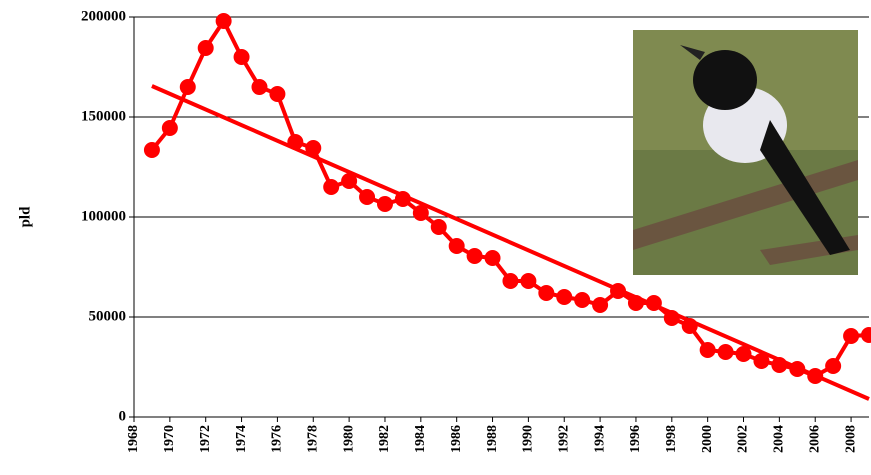 The width and height of the screenshot is (871, 475). Describe the element at coordinates (103, 216) in the screenshot. I see `y-tick-label: 100000` at that location.